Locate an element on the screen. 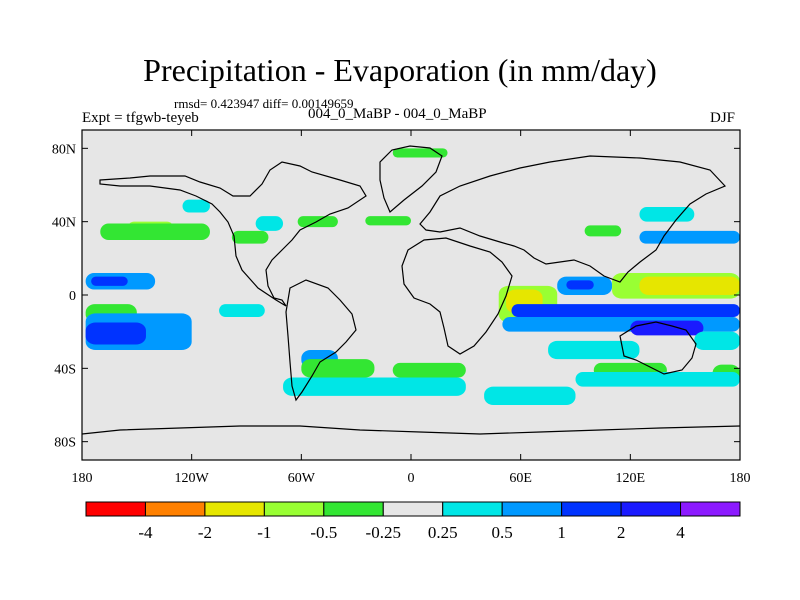 The width and height of the screenshot is (800, 600). colorbar-label-2: -1 is located at coordinates (264, 532).